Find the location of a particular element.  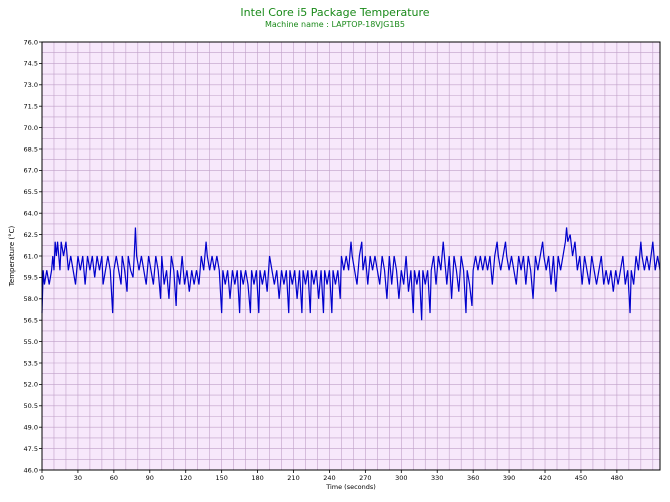

x-tick-label: 150 is located at coordinates (221, 478).